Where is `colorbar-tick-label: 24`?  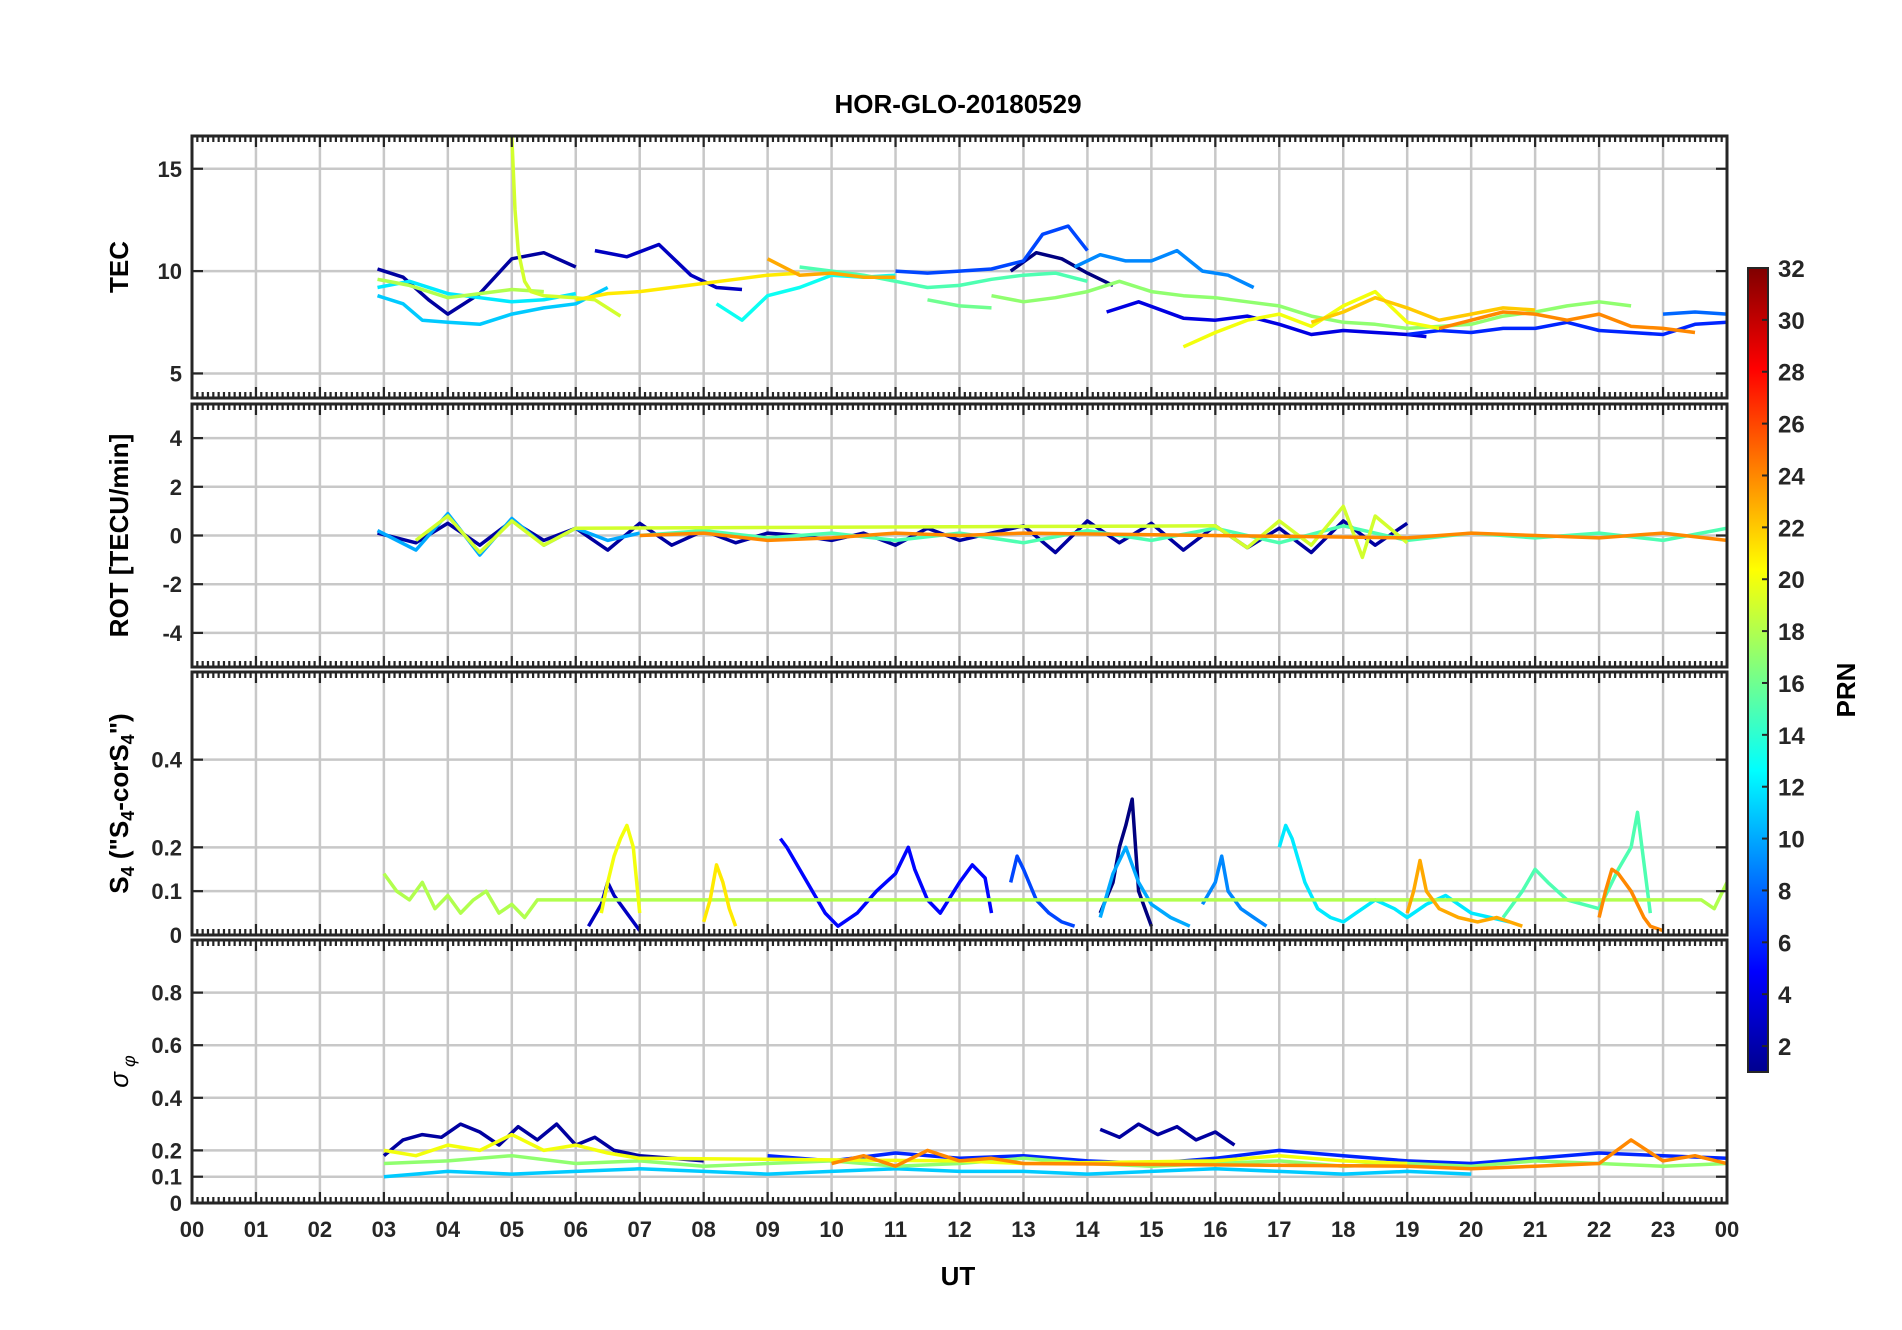 colorbar-tick-label: 24 is located at coordinates (1791, 476).